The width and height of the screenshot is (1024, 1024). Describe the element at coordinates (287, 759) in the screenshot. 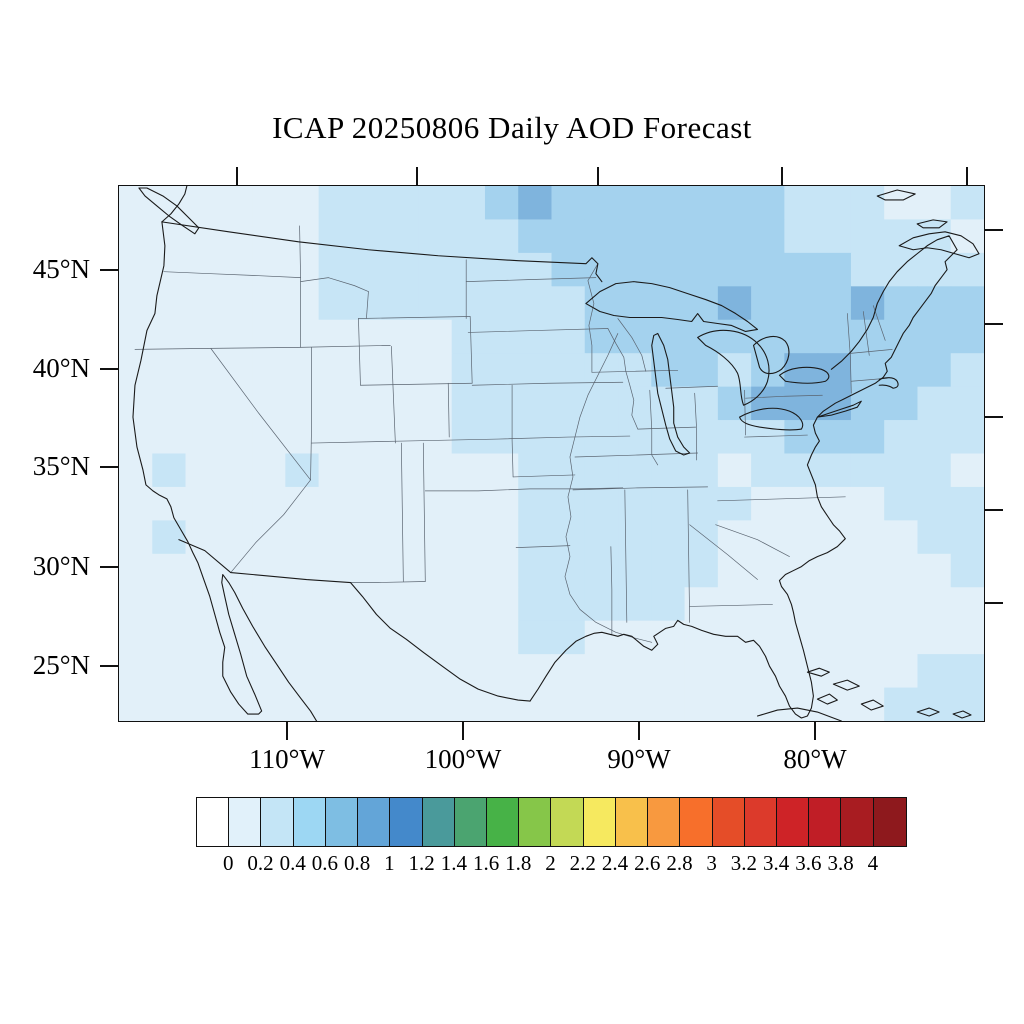

I see `lon-tick-label: 110°W` at that location.